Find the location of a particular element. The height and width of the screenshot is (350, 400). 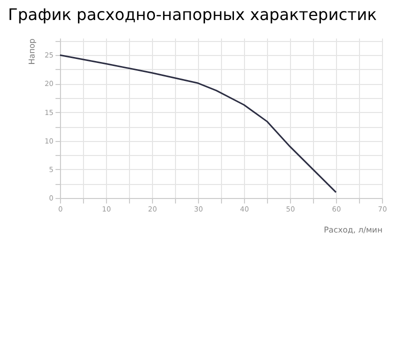

x-axis-title: Расход, л/мин is located at coordinates (353, 230).